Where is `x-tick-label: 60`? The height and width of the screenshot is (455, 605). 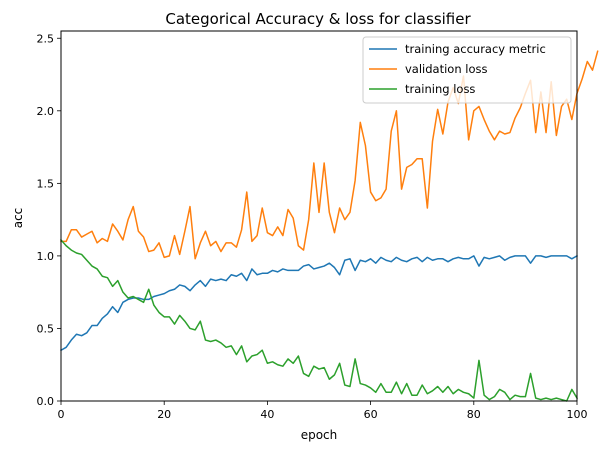 x-tick-label: 60 is located at coordinates (371, 414).